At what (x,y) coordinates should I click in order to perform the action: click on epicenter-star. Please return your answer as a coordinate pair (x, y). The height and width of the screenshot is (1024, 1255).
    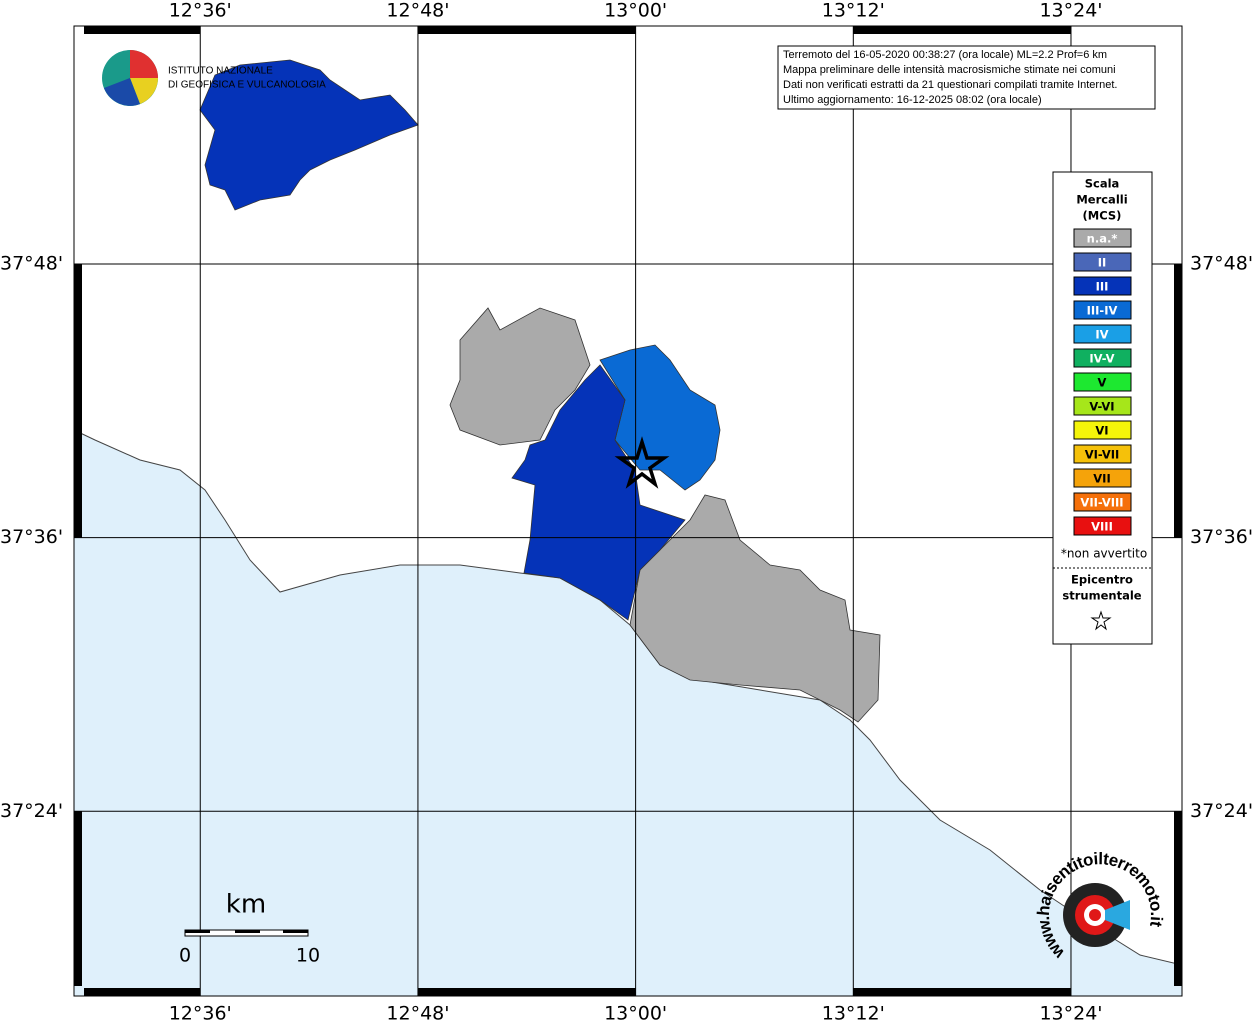
    Looking at the image, I should click on (642, 462).